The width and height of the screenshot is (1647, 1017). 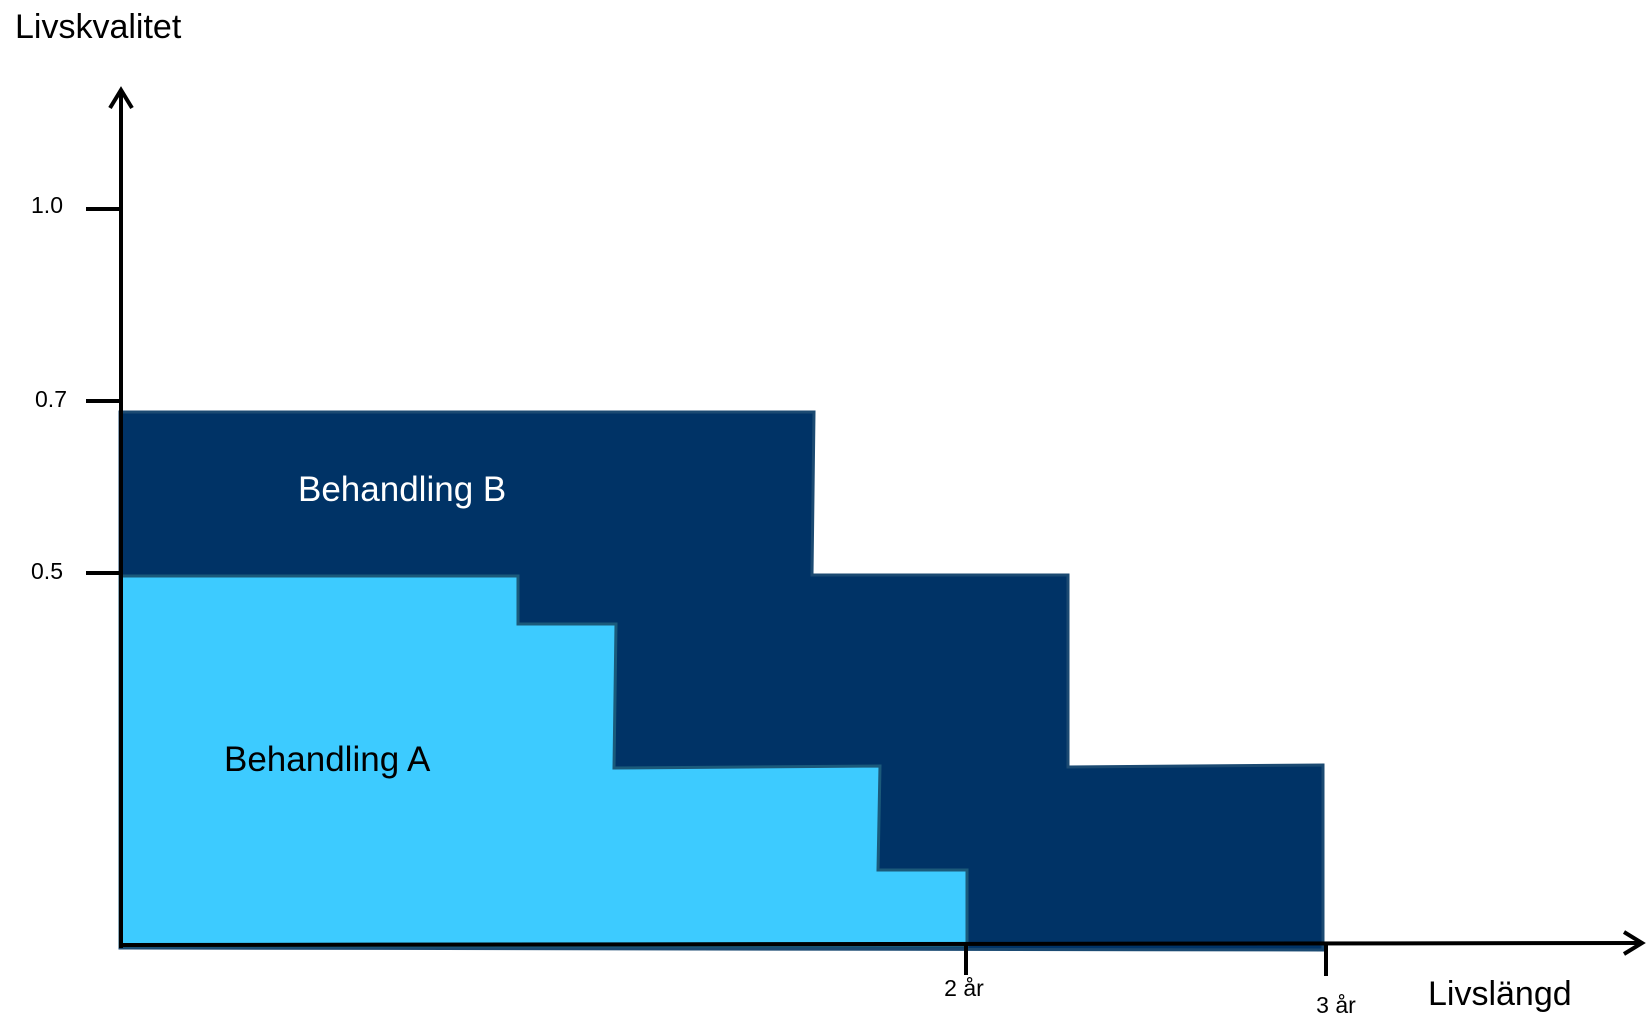 I want to click on y-tick-label-0-7: 0.7, so click(x=51, y=399).